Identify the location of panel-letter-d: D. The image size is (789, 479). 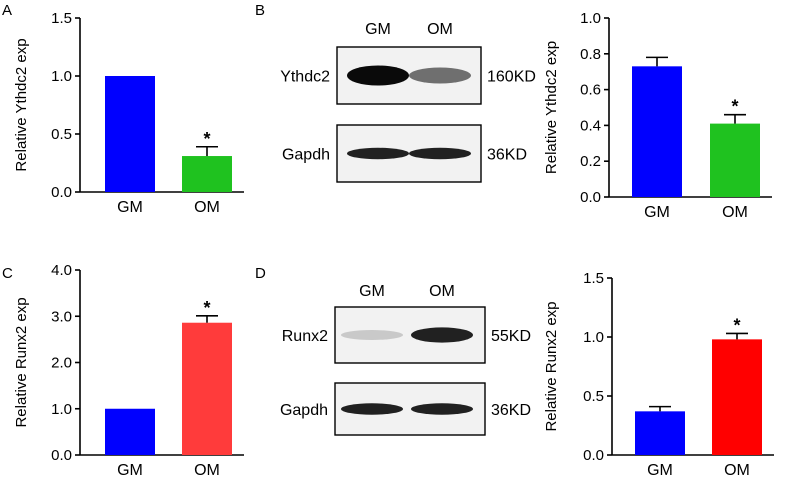
(260, 273).